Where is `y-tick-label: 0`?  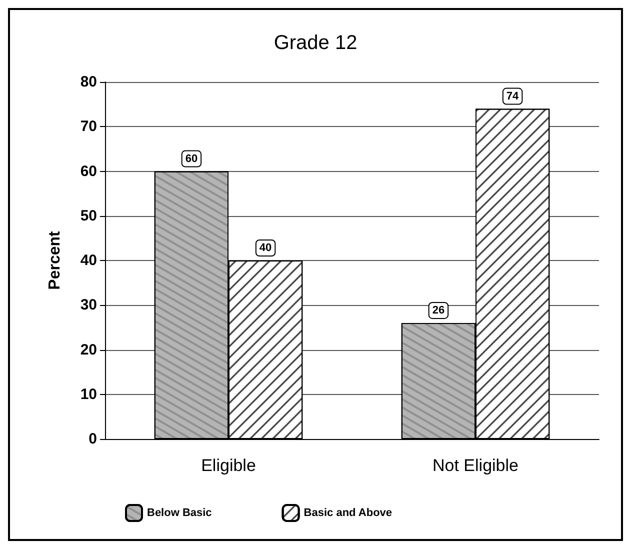
y-tick-label: 0 is located at coordinates (92, 439).